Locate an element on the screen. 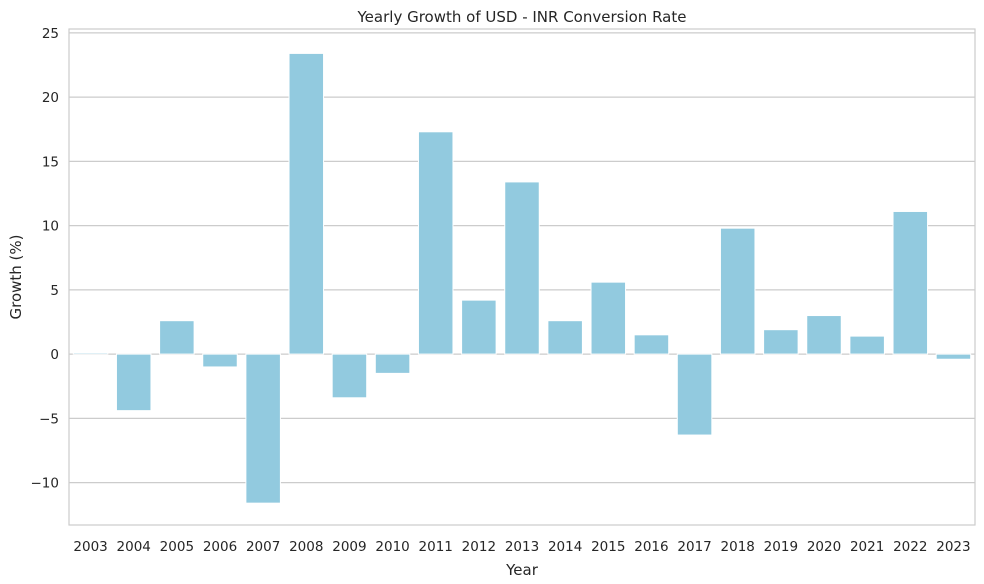 This screenshot has width=984, height=584. x-tick-label: 2017 is located at coordinates (694, 547).